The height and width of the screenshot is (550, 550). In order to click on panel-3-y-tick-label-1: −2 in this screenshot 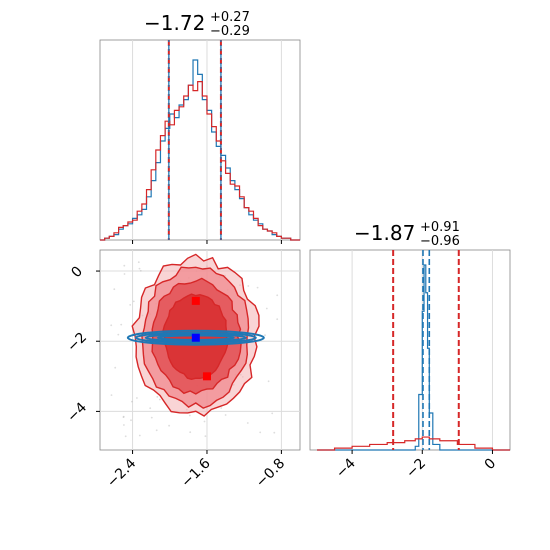, I will do `click(77, 342)`.